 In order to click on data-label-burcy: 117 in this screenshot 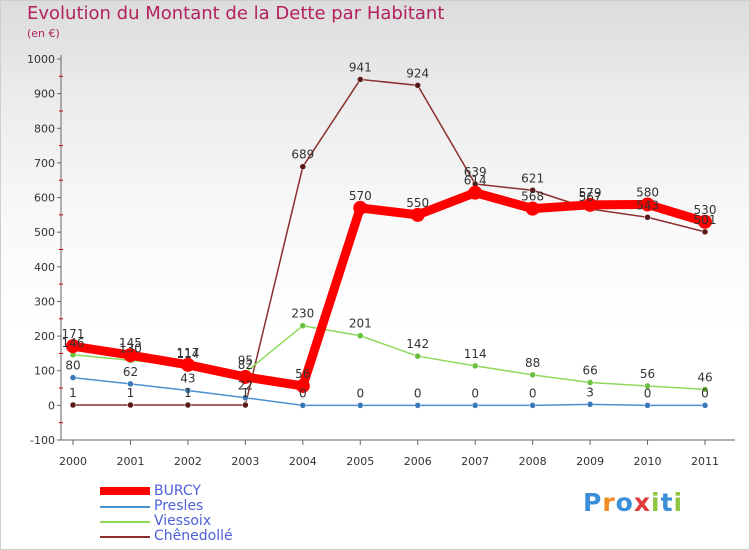, I will do `click(187, 353)`.